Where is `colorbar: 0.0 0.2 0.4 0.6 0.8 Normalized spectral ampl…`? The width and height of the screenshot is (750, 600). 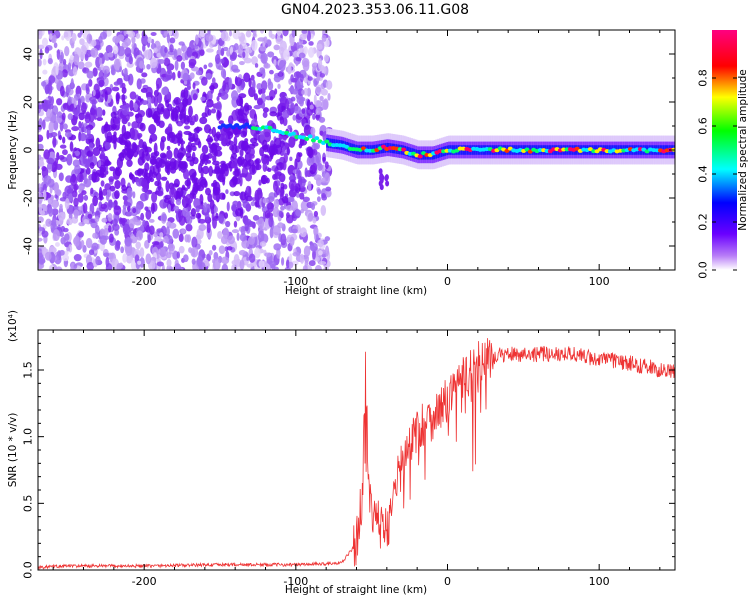
colorbar: 0.0 0.2 0.4 0.6 0.8 Normalized spectral ampl… is located at coordinates (723, 154).